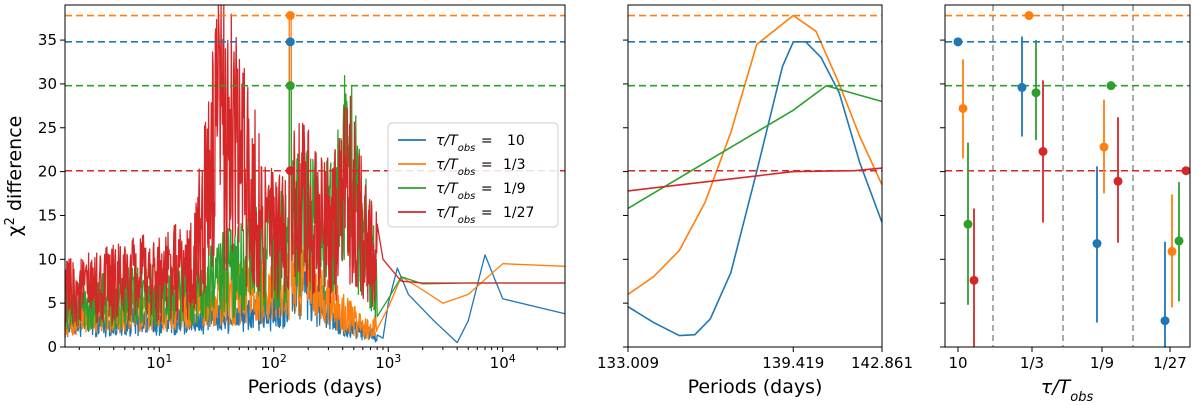 Image resolution: width=1200 pixels, height=405 pixels. Describe the element at coordinates (1170, 363) in the screenshot. I see `right-x-tick-label: 1/27` at that location.